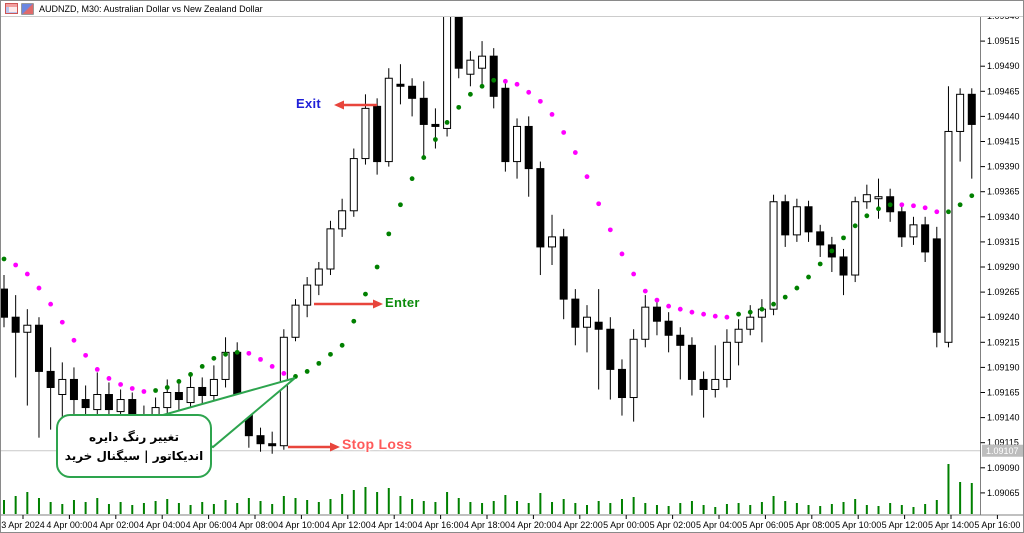 Image resolution: width=1024 pixels, height=533 pixels. Describe the element at coordinates (378, 304) in the screenshot. I see `enter-arrow-head` at that location.